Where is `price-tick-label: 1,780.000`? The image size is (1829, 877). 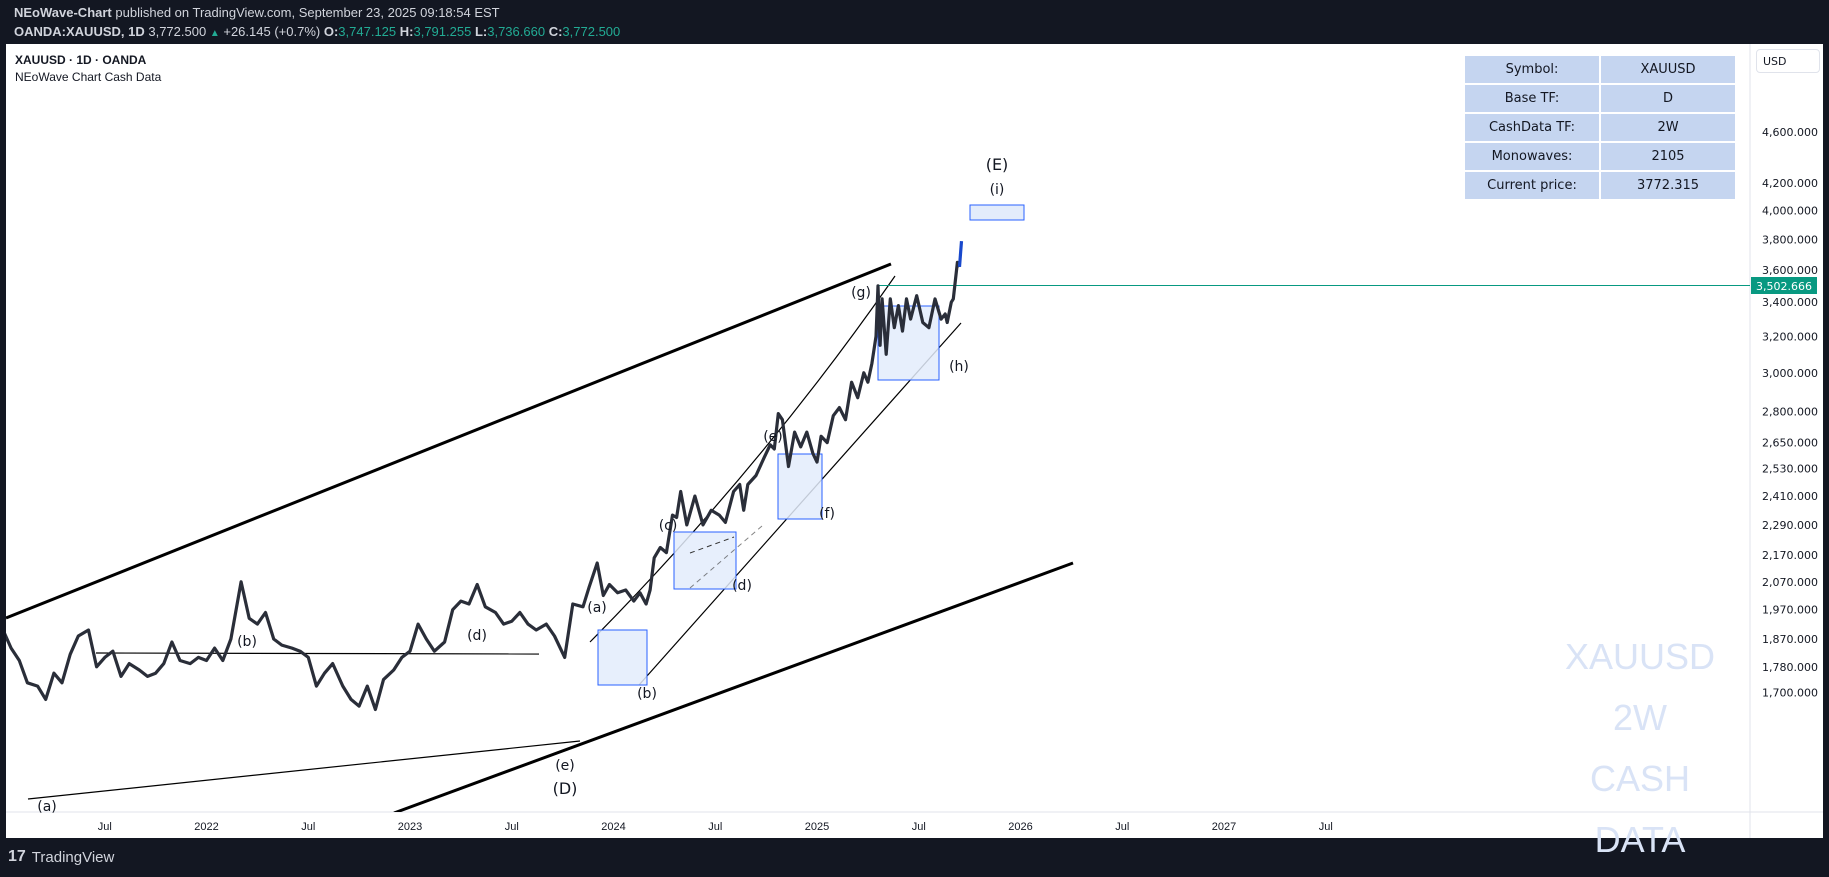
price-tick-label: 1,780.000 is located at coordinates (1790, 667).